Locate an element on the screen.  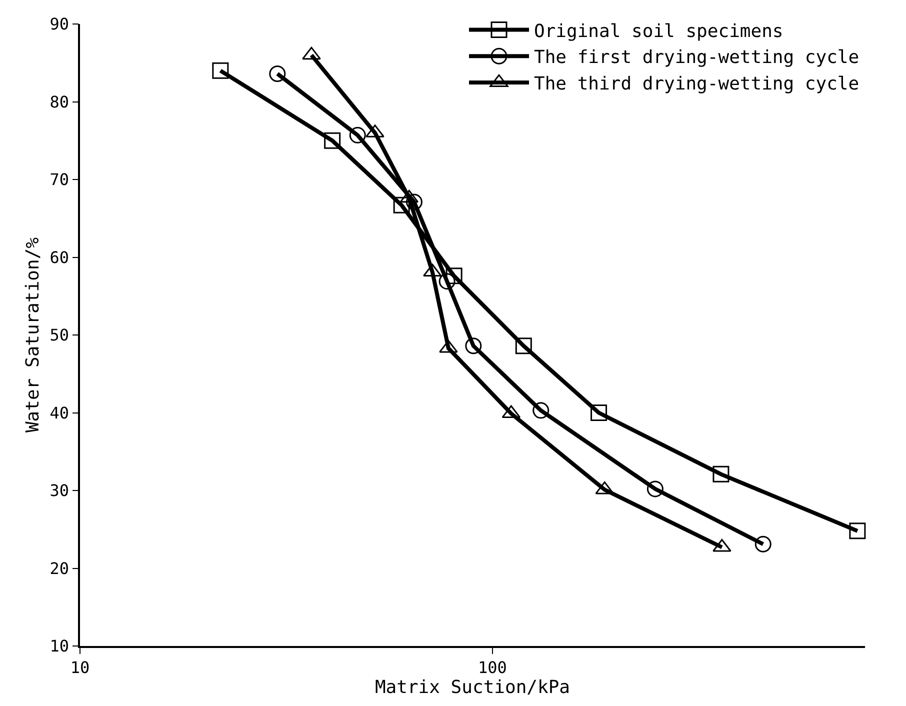
y-tick-label: 20 is located at coordinates (60, 568).